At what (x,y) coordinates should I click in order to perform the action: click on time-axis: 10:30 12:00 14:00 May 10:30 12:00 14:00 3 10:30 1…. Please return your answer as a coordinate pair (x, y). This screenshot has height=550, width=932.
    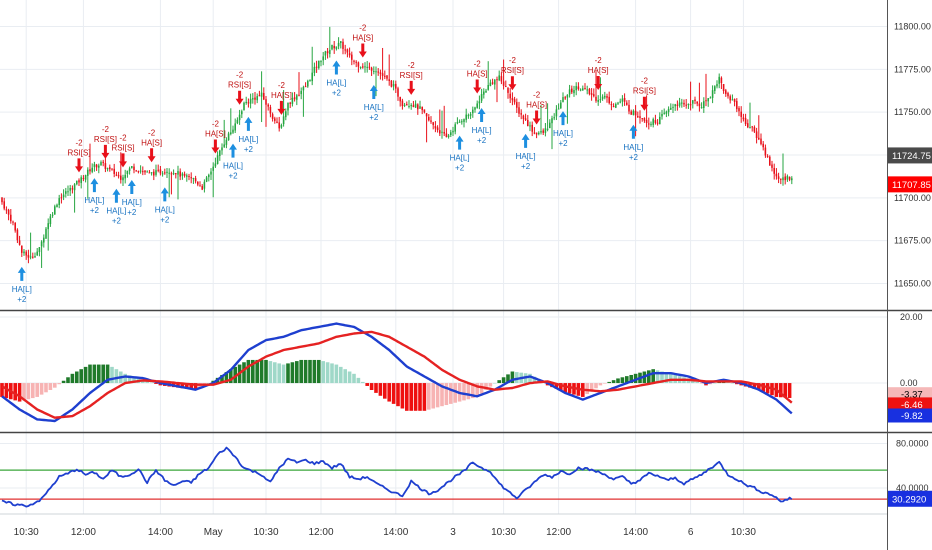
    Looking at the image, I should click on (443, 525).